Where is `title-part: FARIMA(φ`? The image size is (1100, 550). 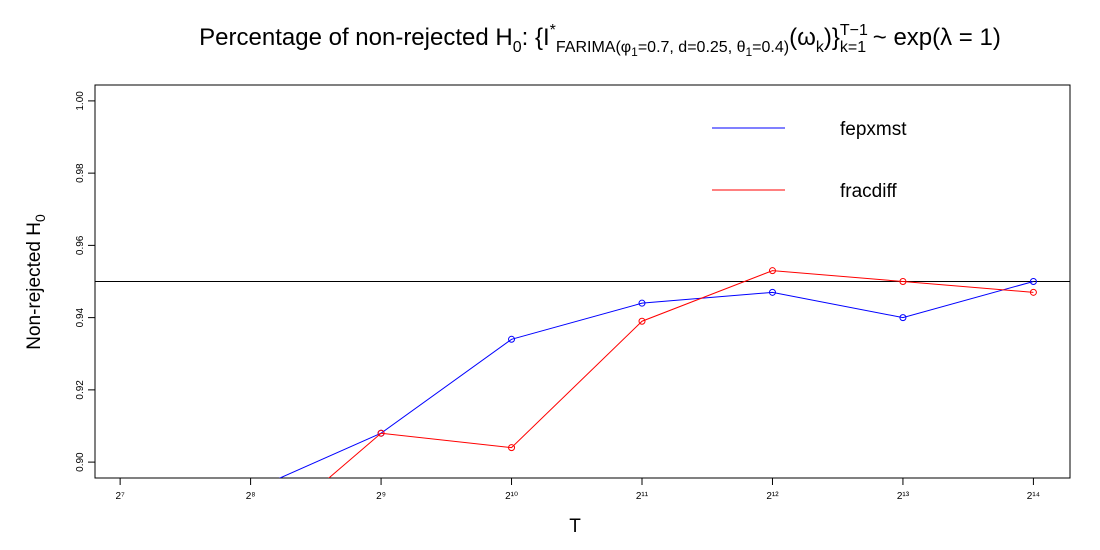 title-part: FARIMA(φ is located at coordinates (593, 47).